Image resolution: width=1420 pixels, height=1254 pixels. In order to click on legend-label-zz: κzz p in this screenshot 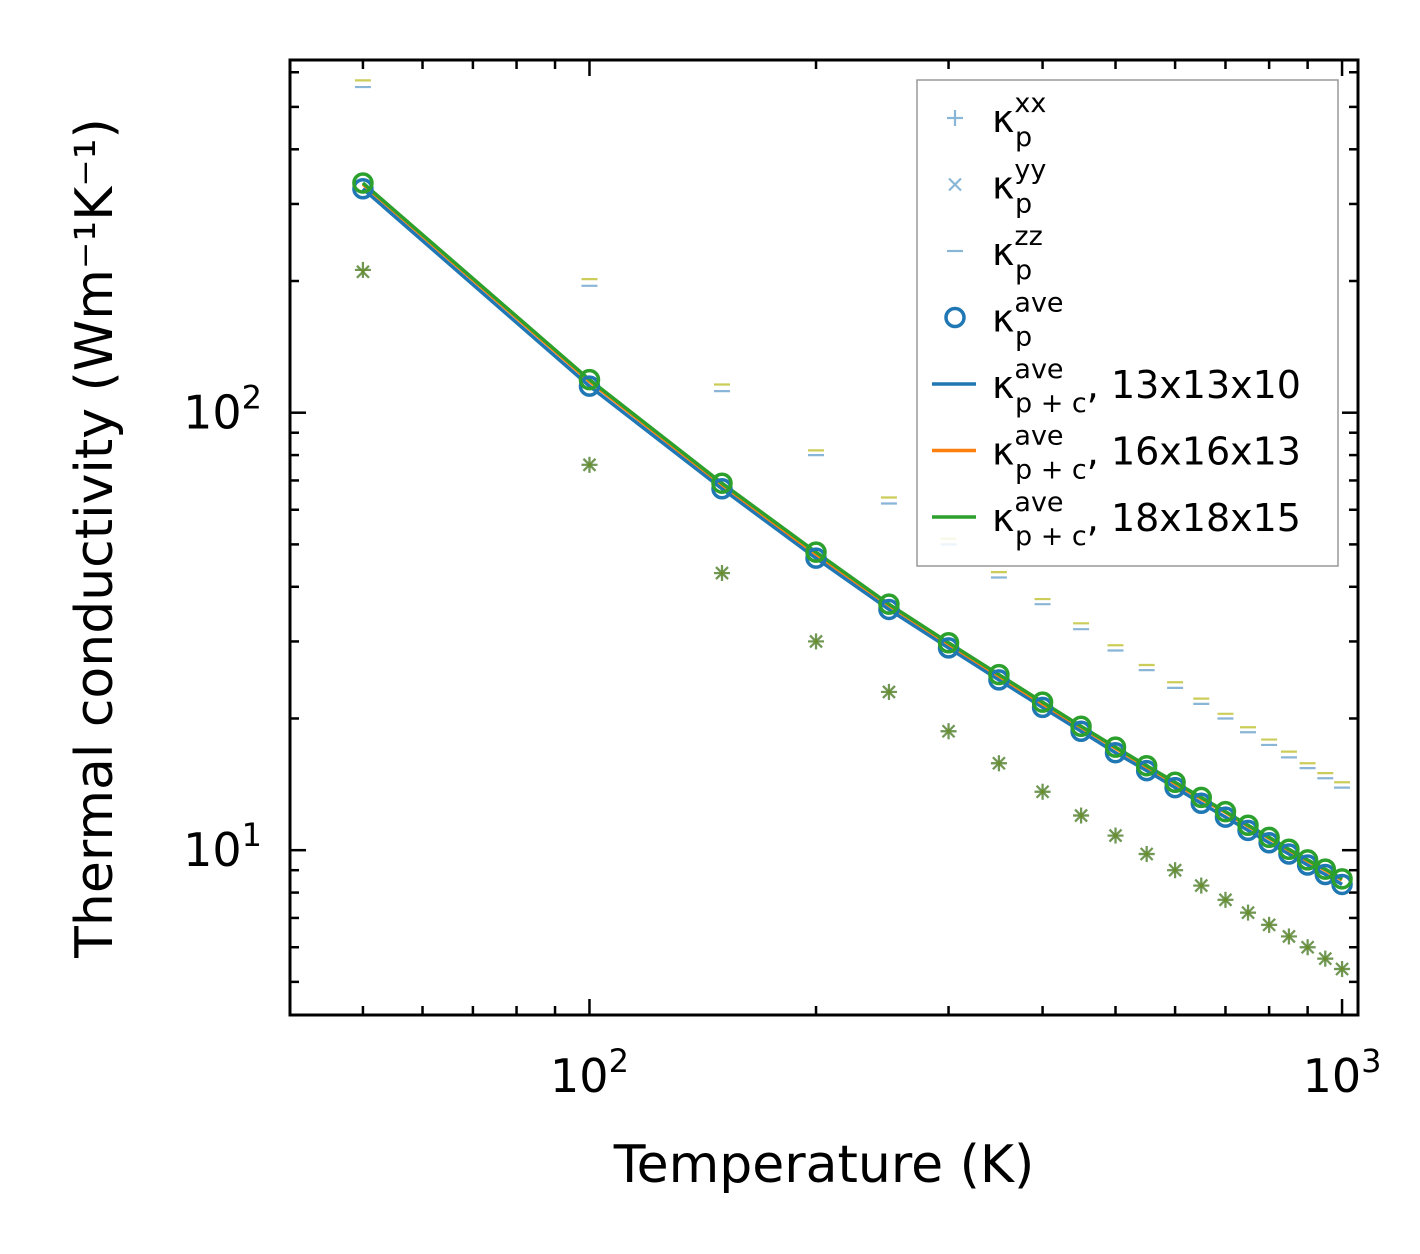, I will do `click(1017, 253)`.